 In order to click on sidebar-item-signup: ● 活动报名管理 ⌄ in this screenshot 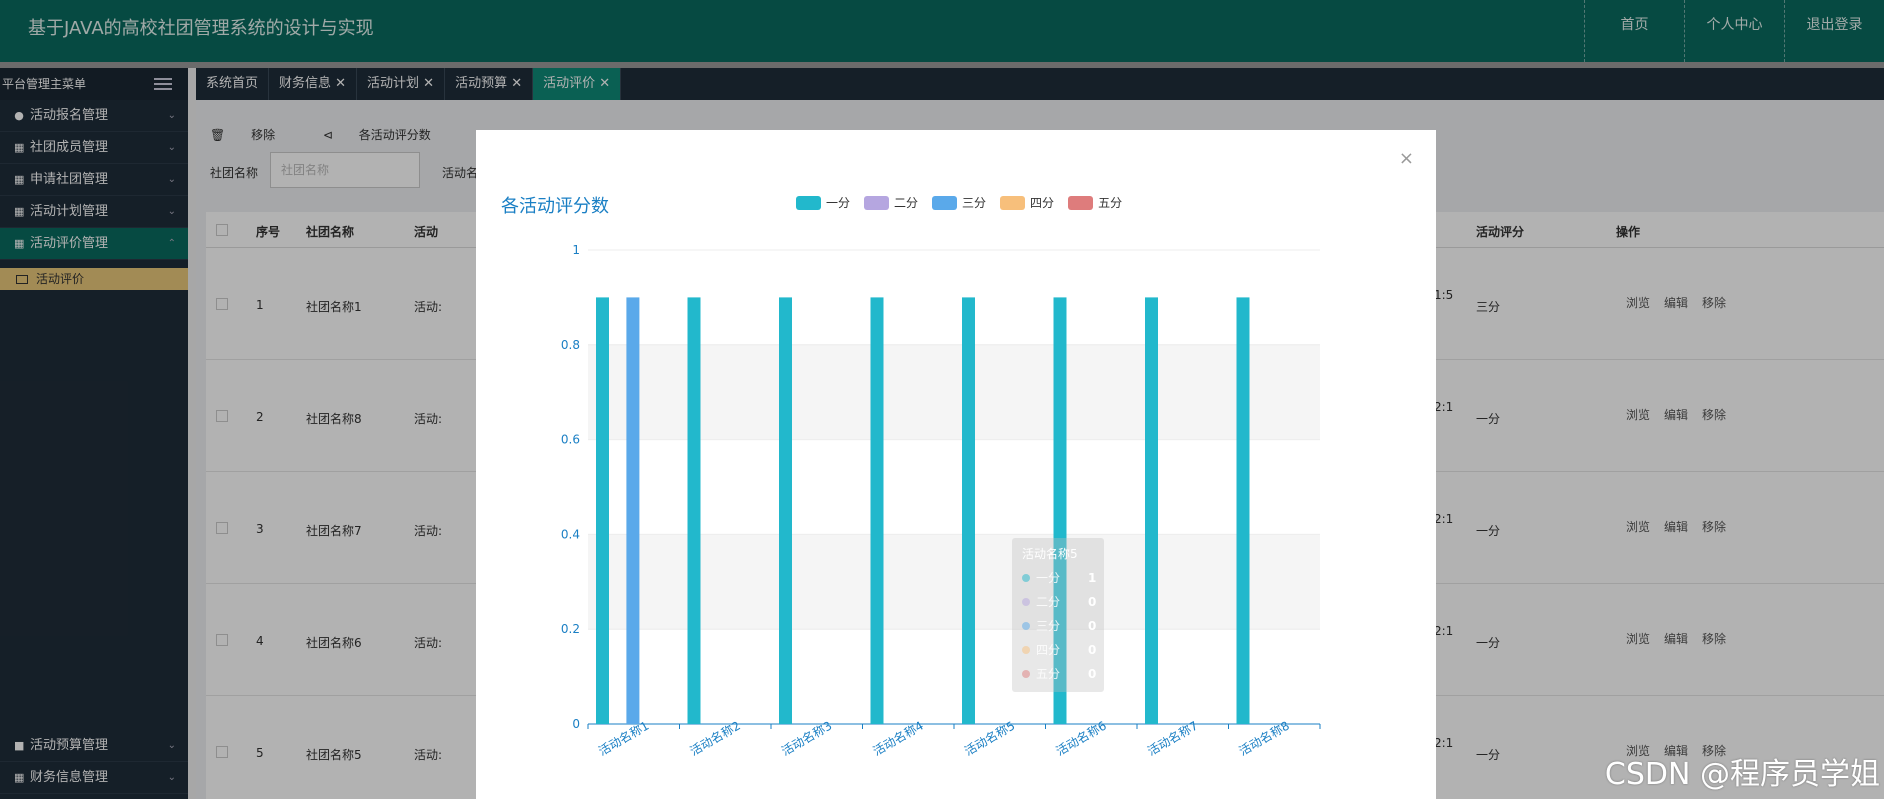, I will do `click(94, 116)`.